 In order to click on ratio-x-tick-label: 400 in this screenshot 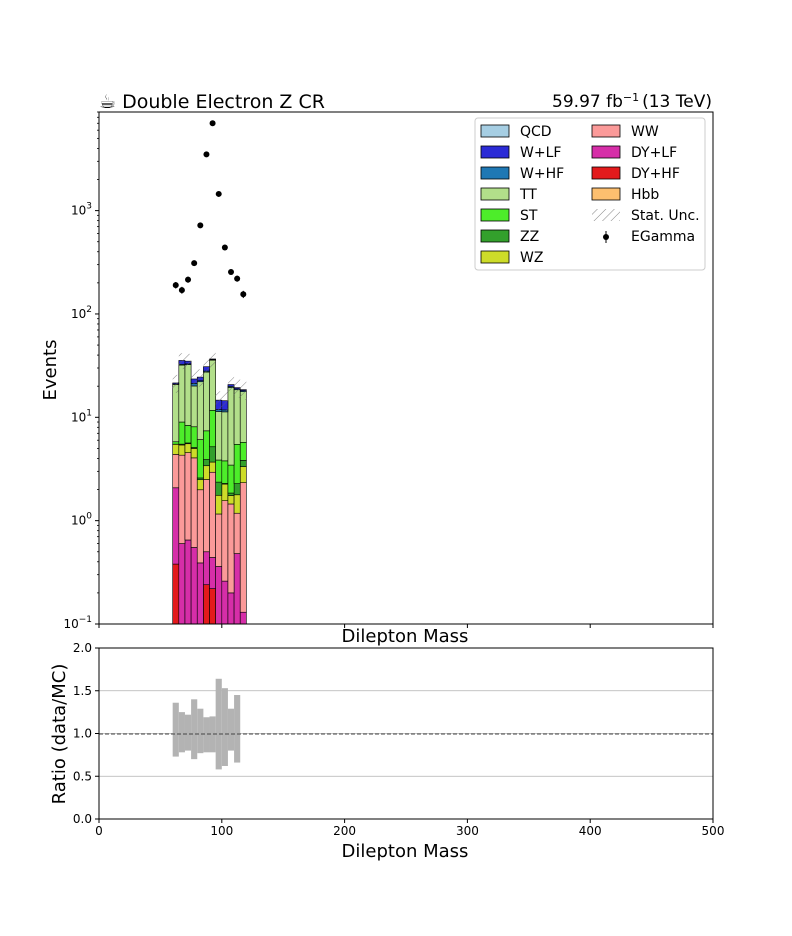, I will do `click(590, 831)`.